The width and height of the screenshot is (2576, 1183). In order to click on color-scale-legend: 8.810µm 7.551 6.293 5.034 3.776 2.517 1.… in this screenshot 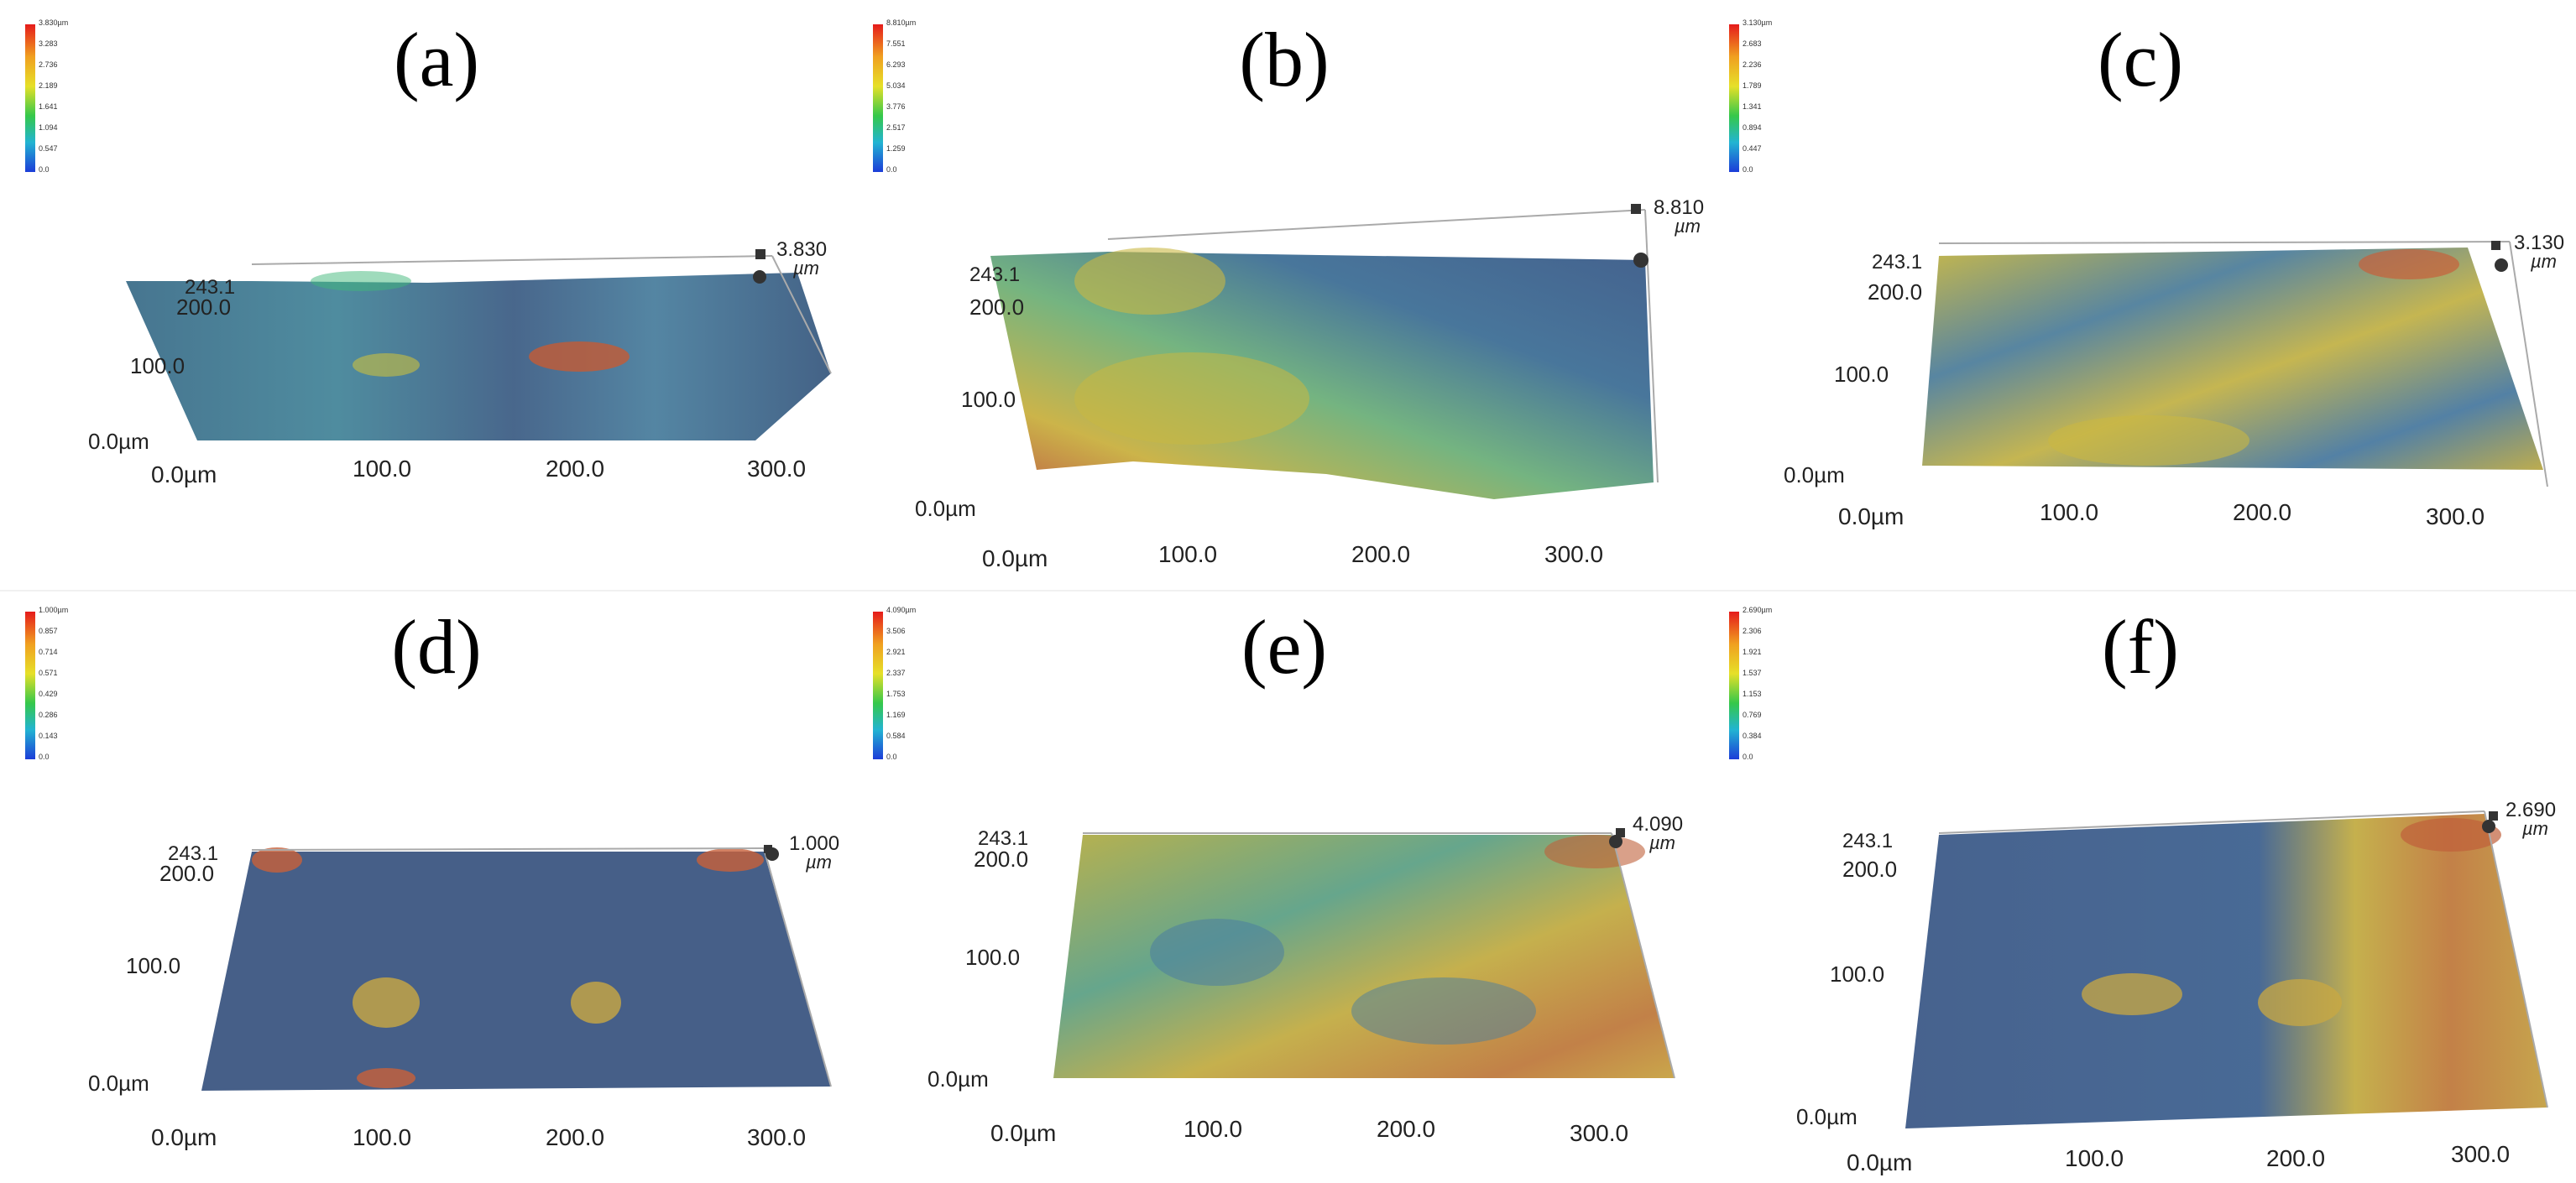, I will do `click(923, 99)`.